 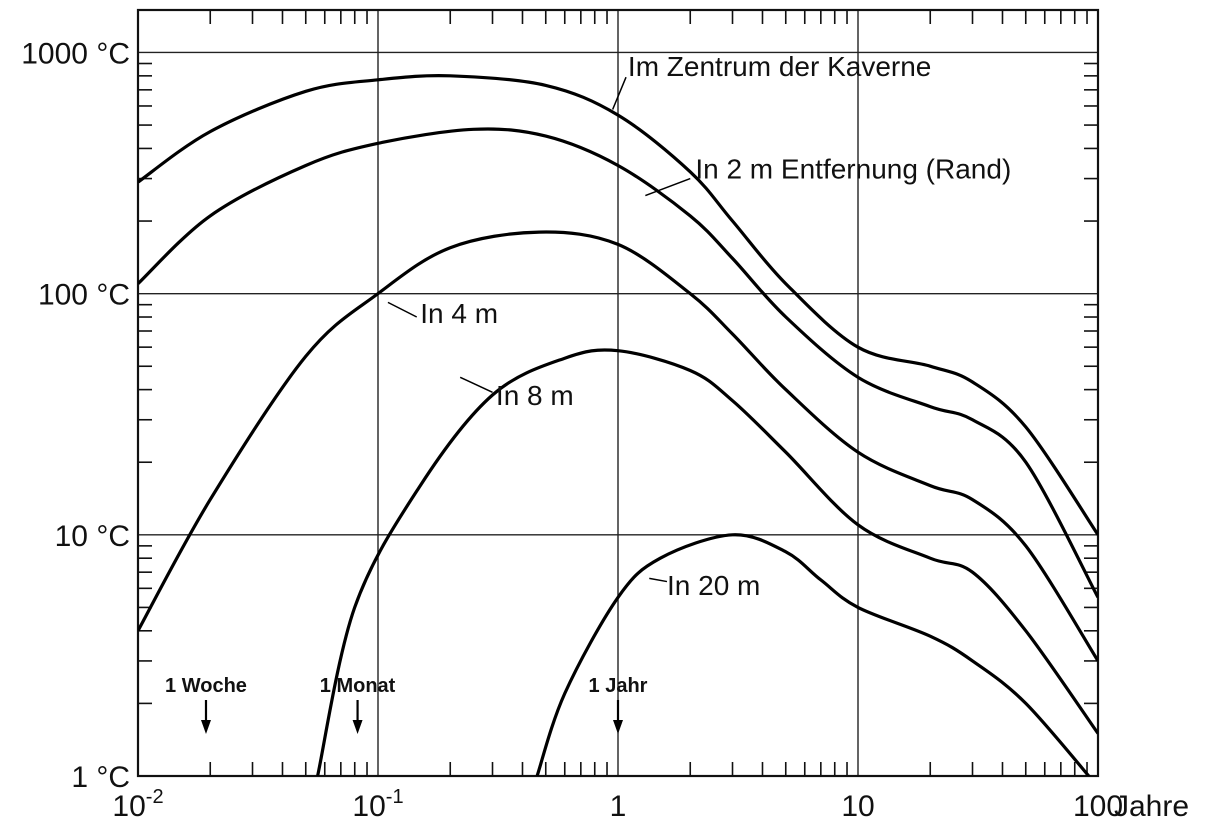 What do you see at coordinates (618, 686) in the screenshot?
I see `marker-label-2: 1 Jahr` at bounding box center [618, 686].